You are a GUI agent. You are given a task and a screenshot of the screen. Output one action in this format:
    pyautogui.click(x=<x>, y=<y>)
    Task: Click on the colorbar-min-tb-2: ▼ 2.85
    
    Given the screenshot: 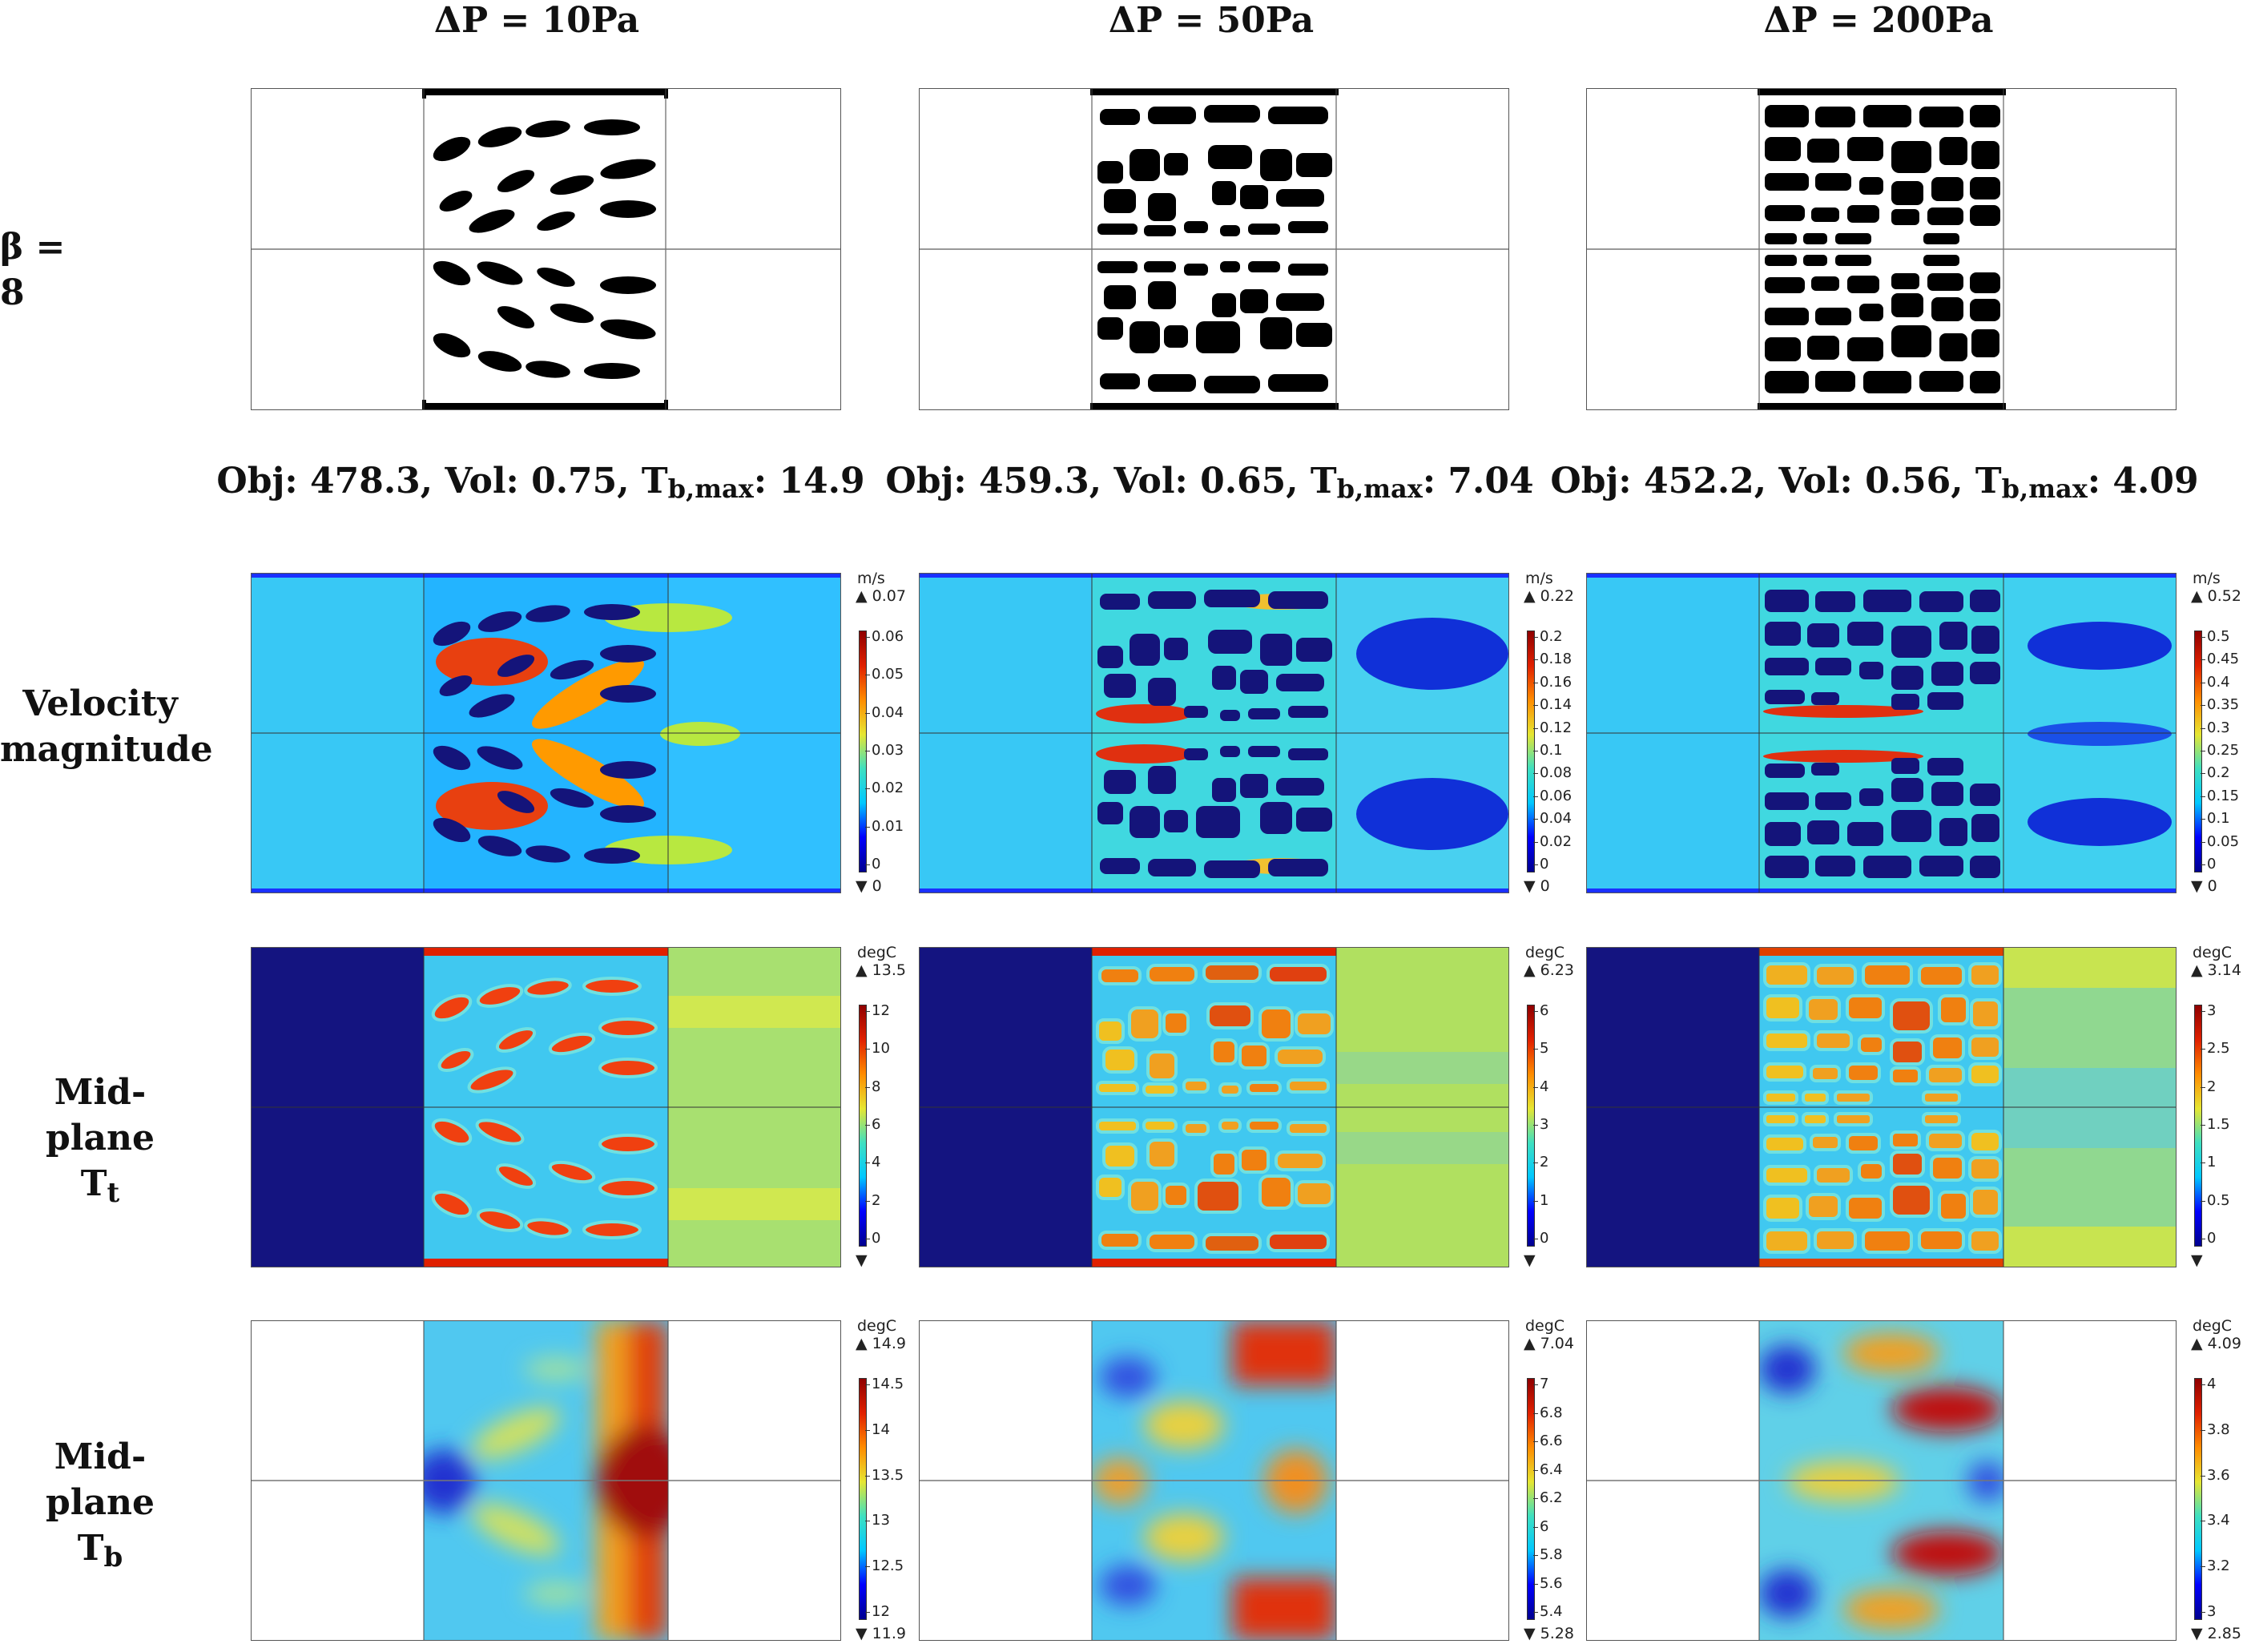 What is the action you would take?
    pyautogui.click(x=2216, y=1634)
    